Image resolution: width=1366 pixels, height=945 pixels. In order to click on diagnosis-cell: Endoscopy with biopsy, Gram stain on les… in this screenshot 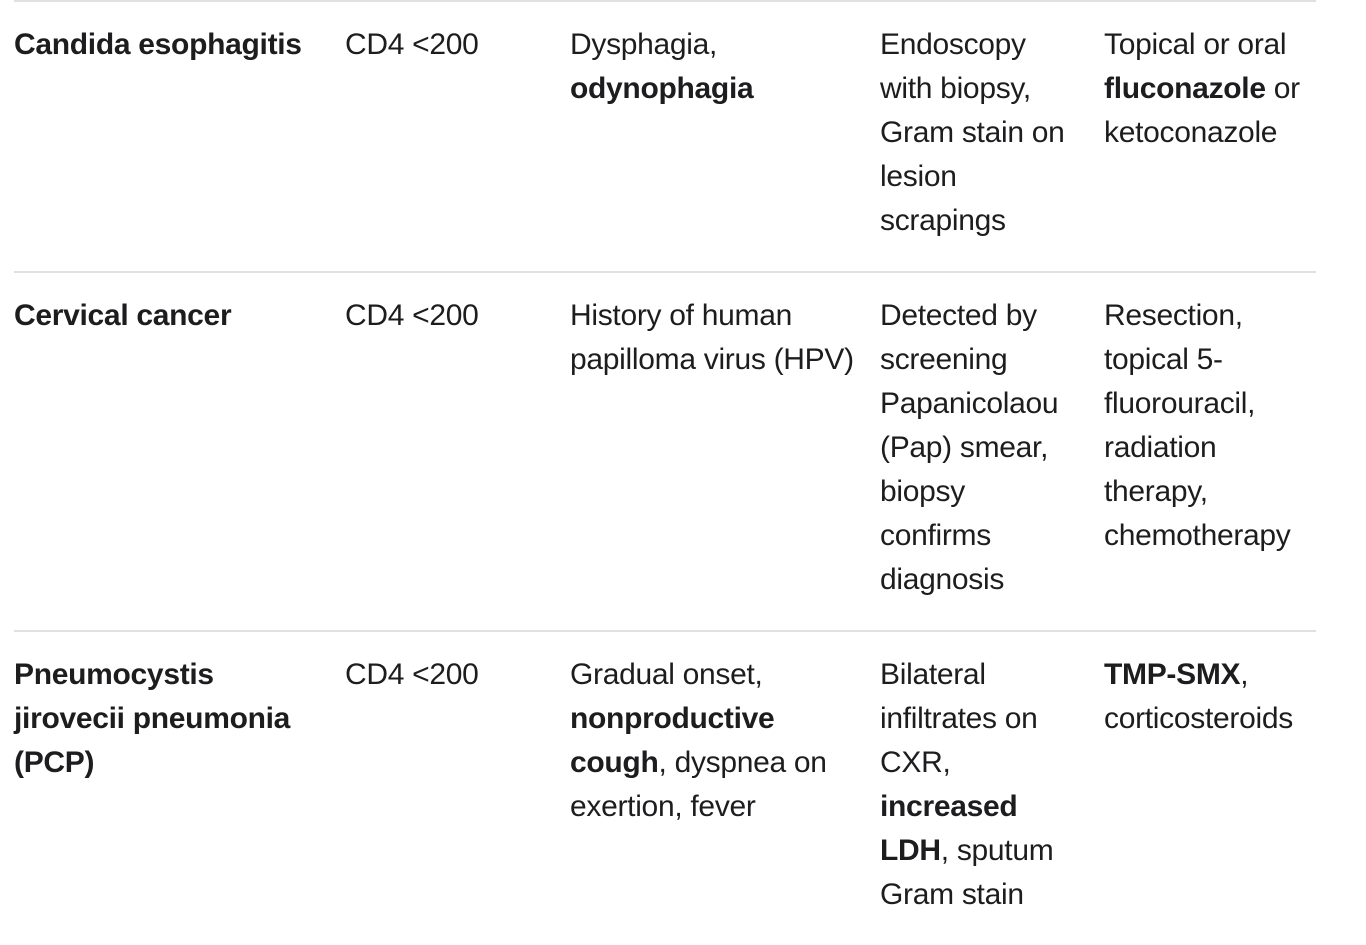, I will do `click(972, 132)`.